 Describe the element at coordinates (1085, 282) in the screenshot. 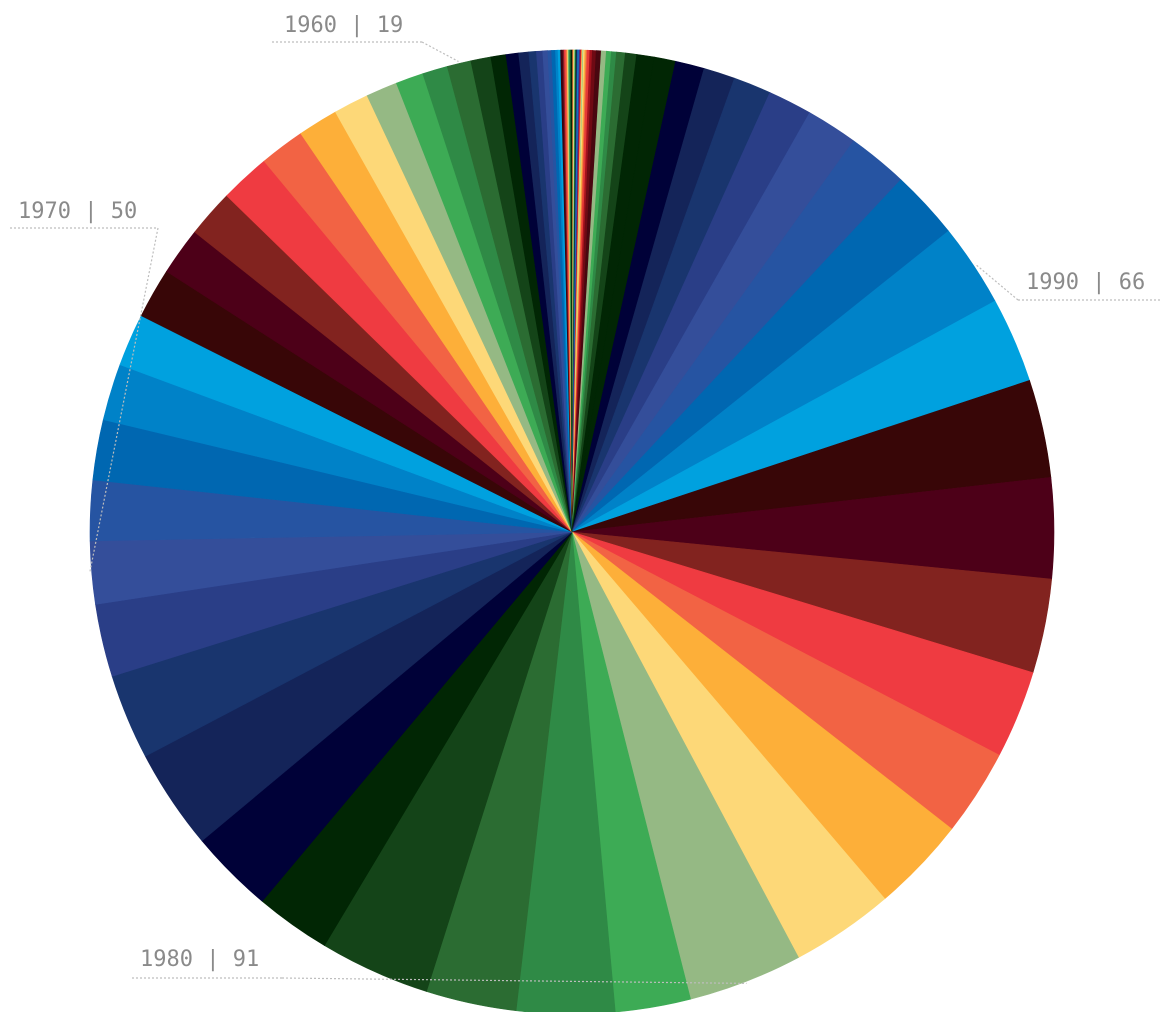

I see `slice-label: 1990 | 66` at that location.